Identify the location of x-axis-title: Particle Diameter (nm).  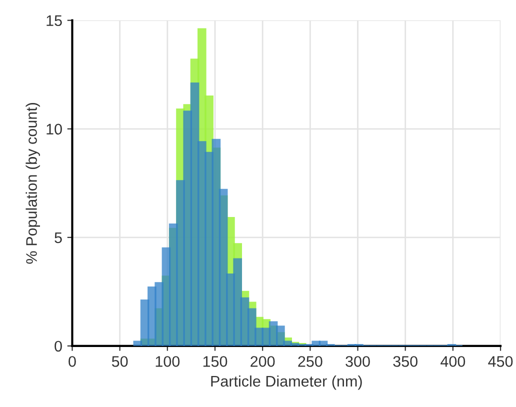
(286, 382).